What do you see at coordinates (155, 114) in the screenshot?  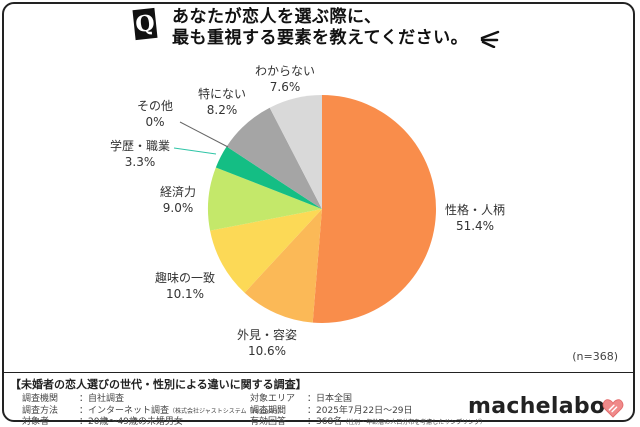 I see `label-other: その他 0%` at bounding box center [155, 114].